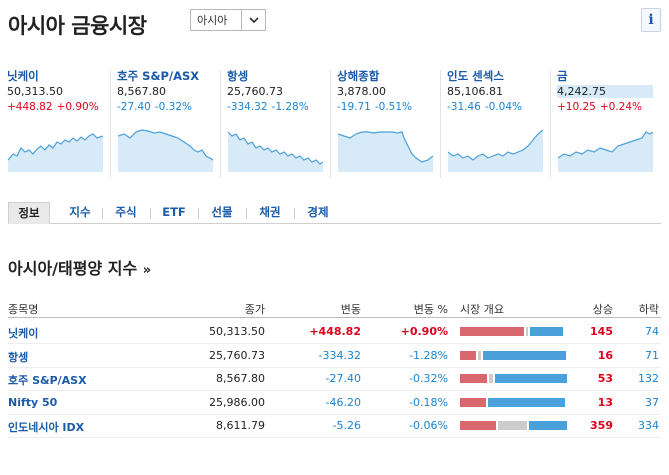 The height and width of the screenshot is (475, 669). Describe the element at coordinates (29, 213) in the screenshot. I see `tab-info: 정보` at that location.